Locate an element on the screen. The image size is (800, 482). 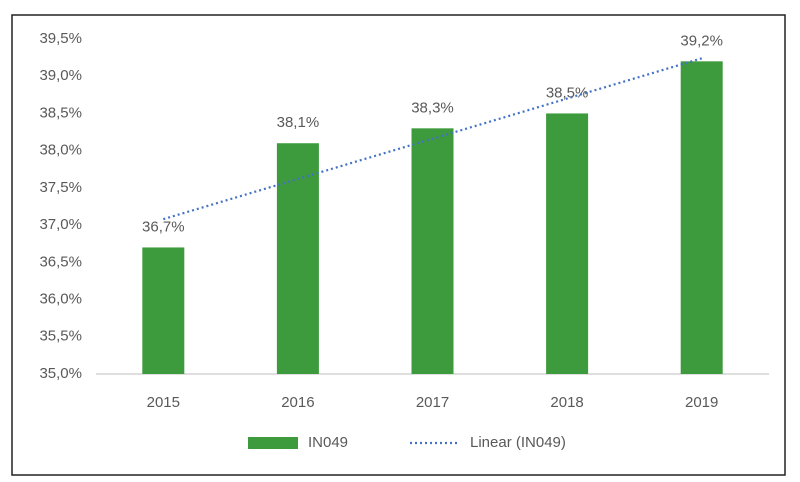
y-tick-label: 39,0% is located at coordinates (60, 75).